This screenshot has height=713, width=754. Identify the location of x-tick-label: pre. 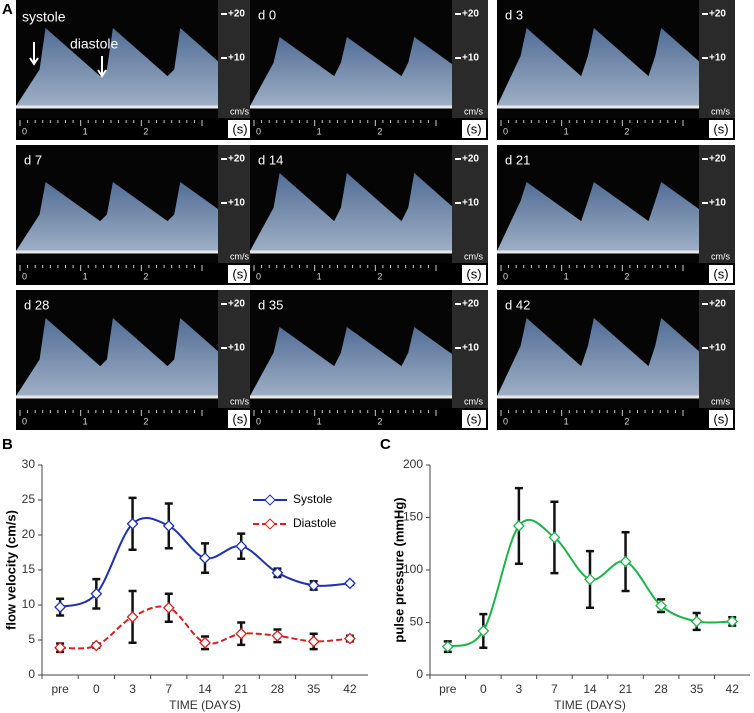
(448, 689).